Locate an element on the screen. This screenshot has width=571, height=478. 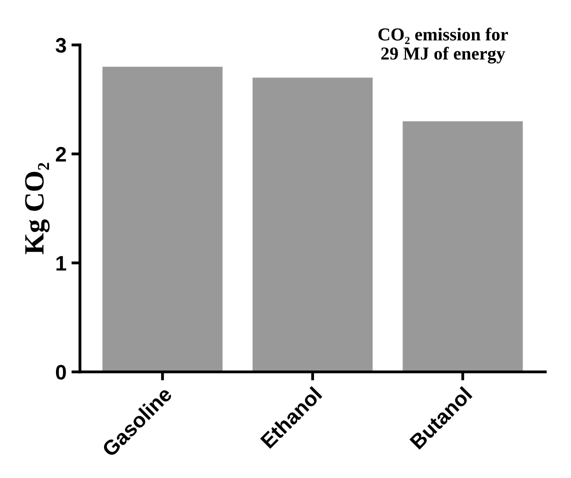
y-tick-label: 0 is located at coordinates (61, 372).